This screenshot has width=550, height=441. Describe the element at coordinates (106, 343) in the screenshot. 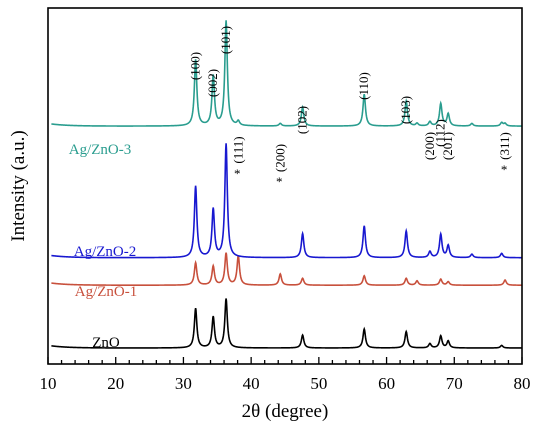

I see `series-label-1: ZnO` at that location.